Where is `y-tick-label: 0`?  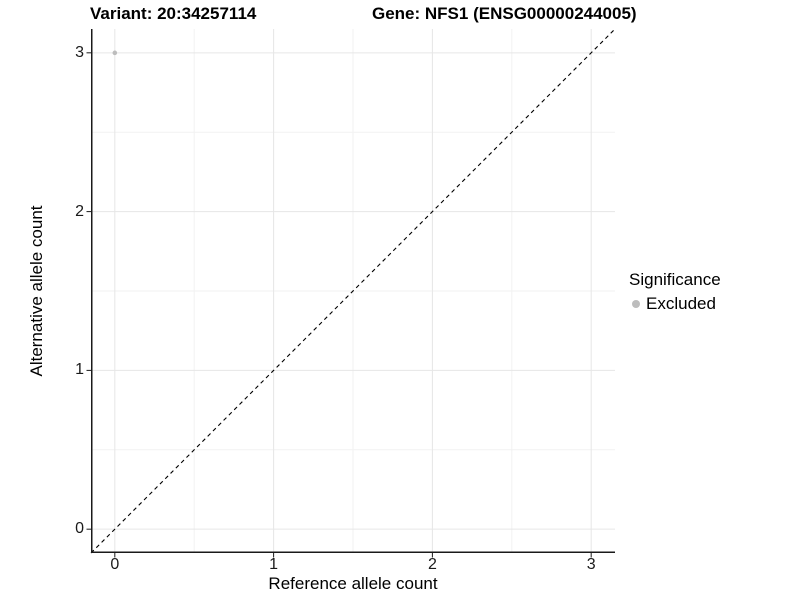 y-tick-label: 0 is located at coordinates (79, 529).